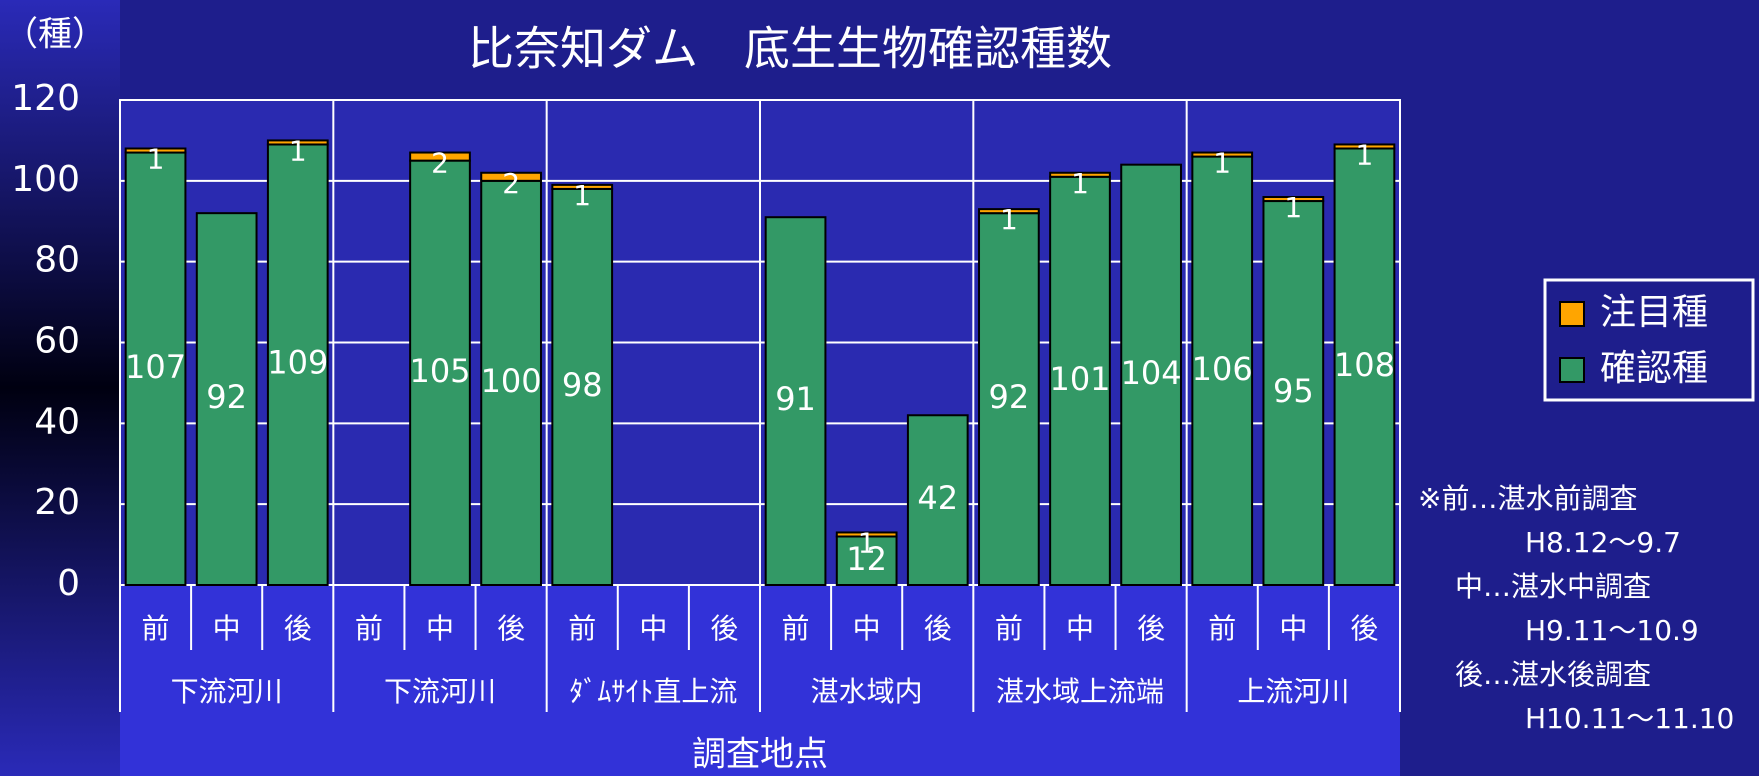  I want to click on y-axis-title: （種）, so click(55, 35).